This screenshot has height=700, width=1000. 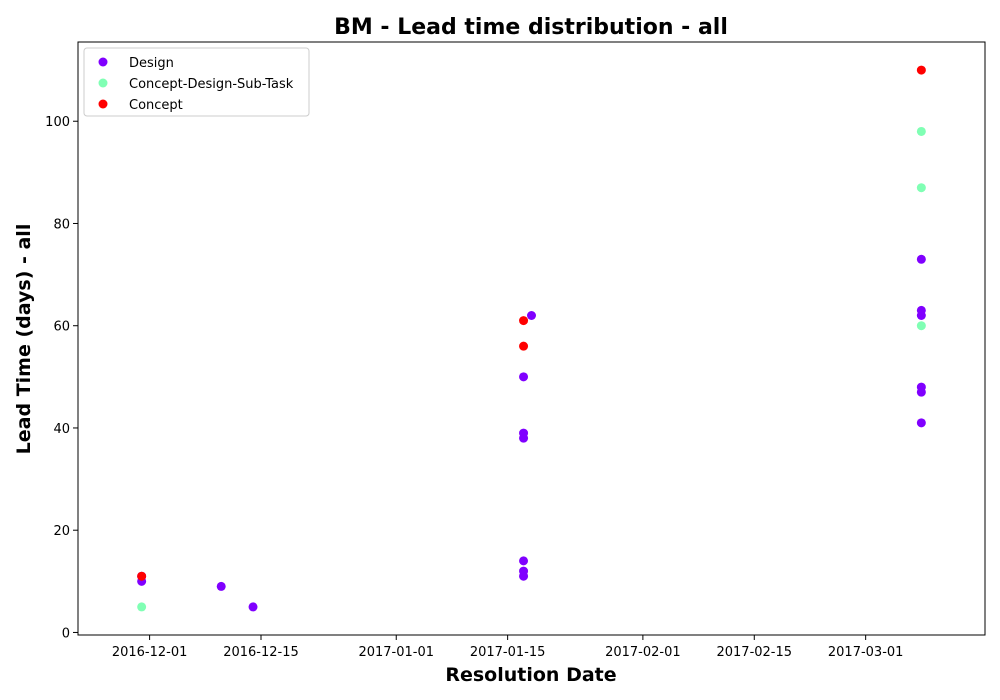 I want to click on y-tick-label: 0, so click(x=66, y=633).